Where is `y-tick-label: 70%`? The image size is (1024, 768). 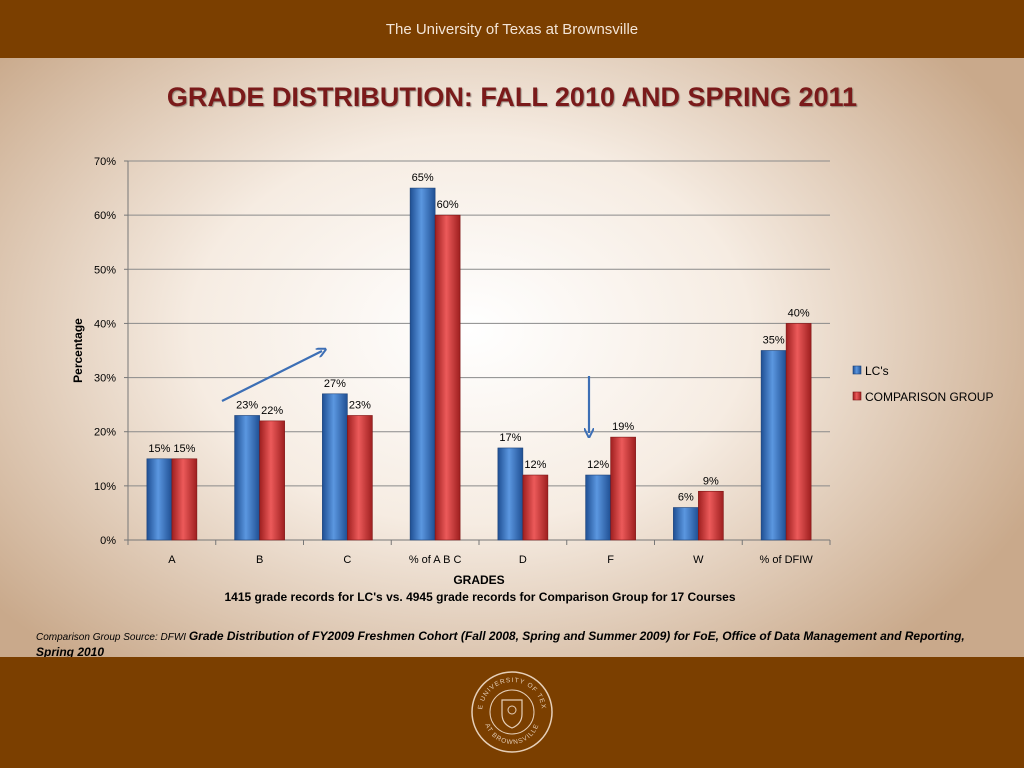
y-tick-label: 70% is located at coordinates (105, 162).